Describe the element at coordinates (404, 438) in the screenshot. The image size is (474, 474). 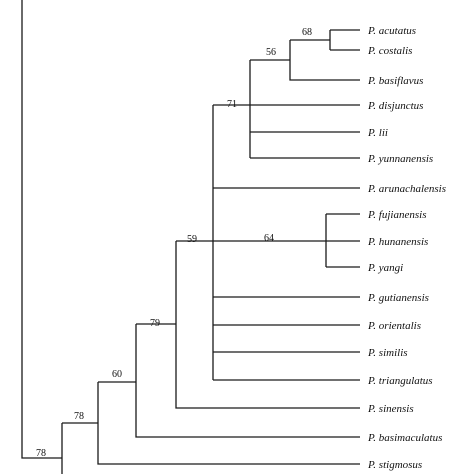
I see `taxon-label-basimaculatus: P. basimaculatus` at that location.